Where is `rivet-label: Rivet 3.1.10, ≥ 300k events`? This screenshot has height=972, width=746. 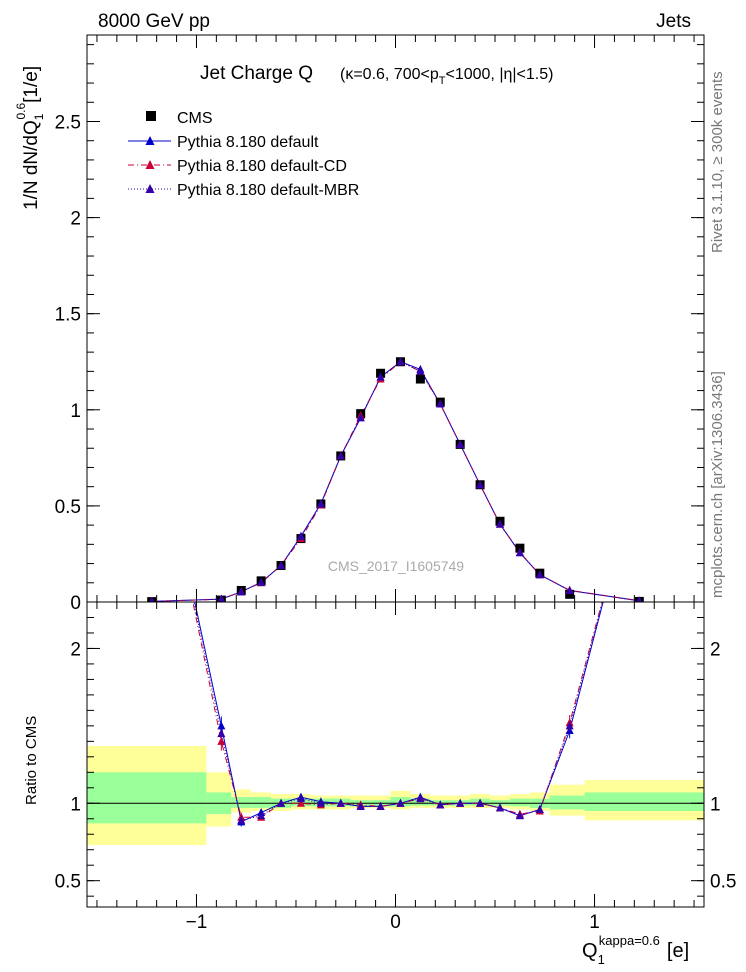 rivet-label: Rivet 3.1.10, ≥ 300k events is located at coordinates (717, 162).